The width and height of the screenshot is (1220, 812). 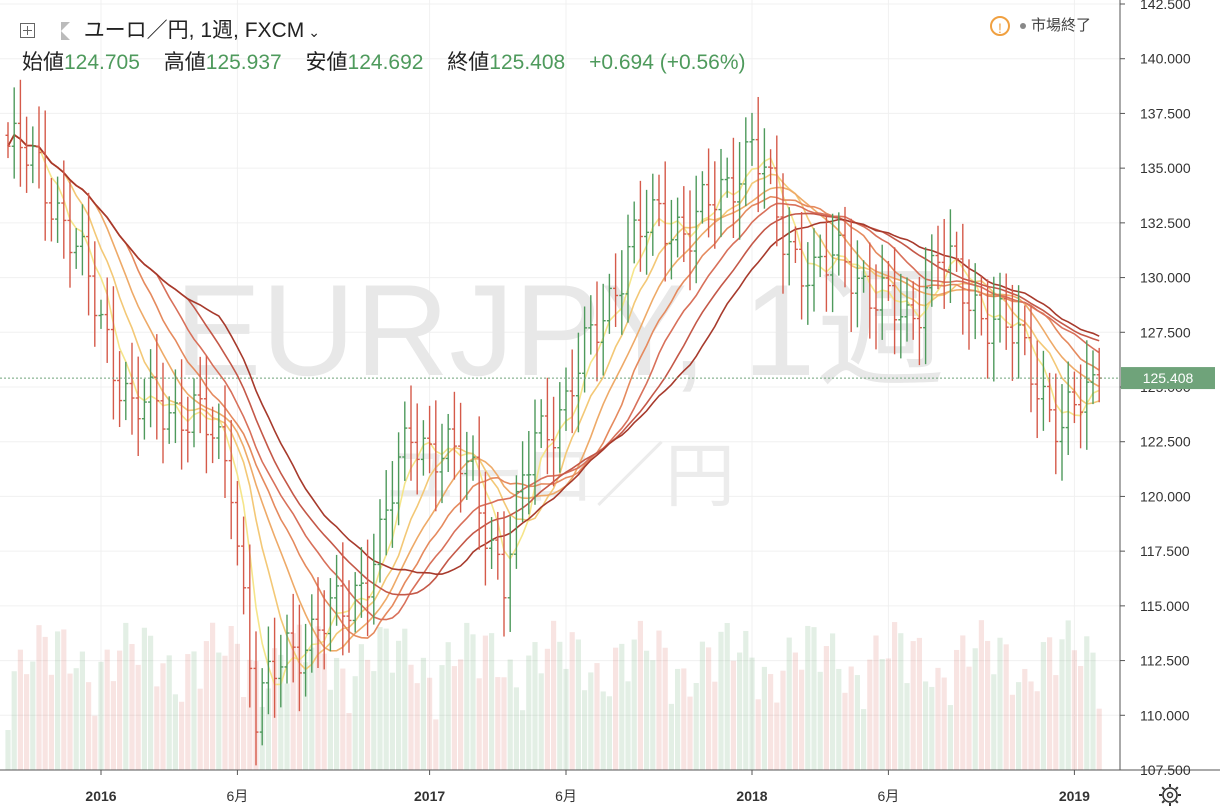 What do you see at coordinates (27, 30) in the screenshot?
I see `expand-icon` at bounding box center [27, 30].